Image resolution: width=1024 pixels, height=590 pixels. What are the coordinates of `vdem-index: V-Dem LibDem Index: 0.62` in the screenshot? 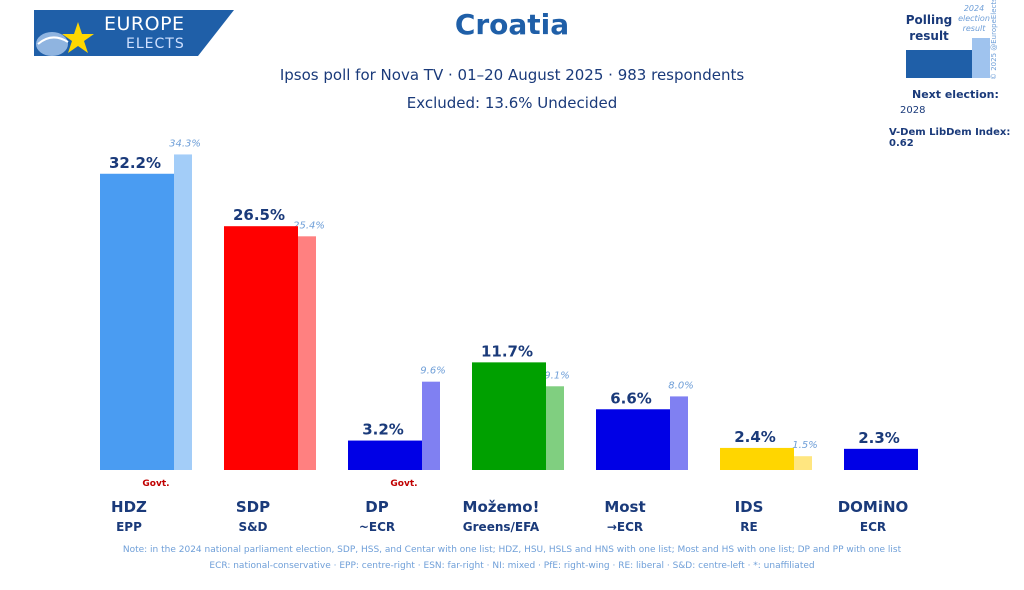 It's located at (950, 138).